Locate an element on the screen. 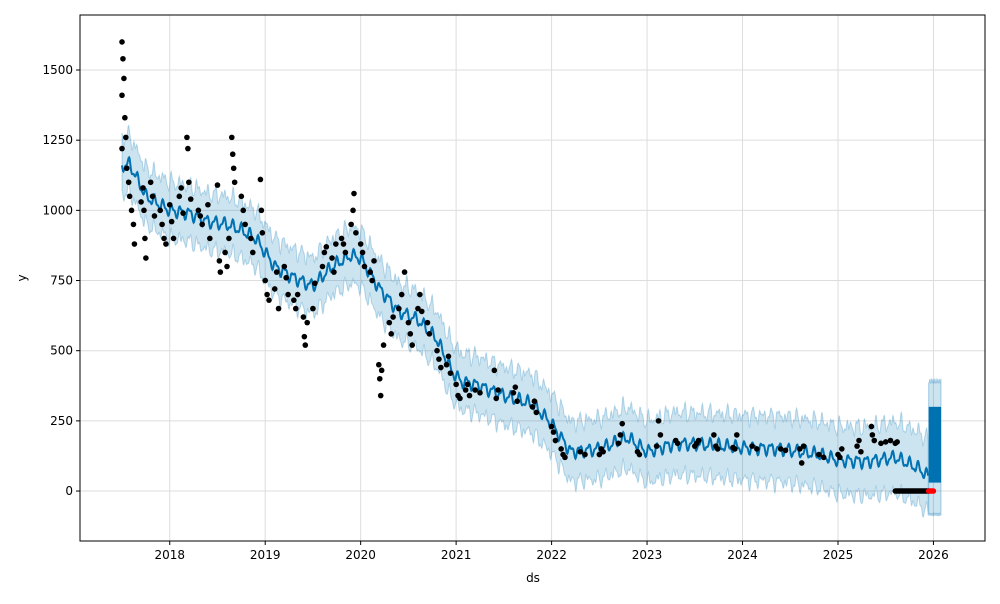 The width and height of the screenshot is (1000, 604). x-axis-label: ds is located at coordinates (533, 578).